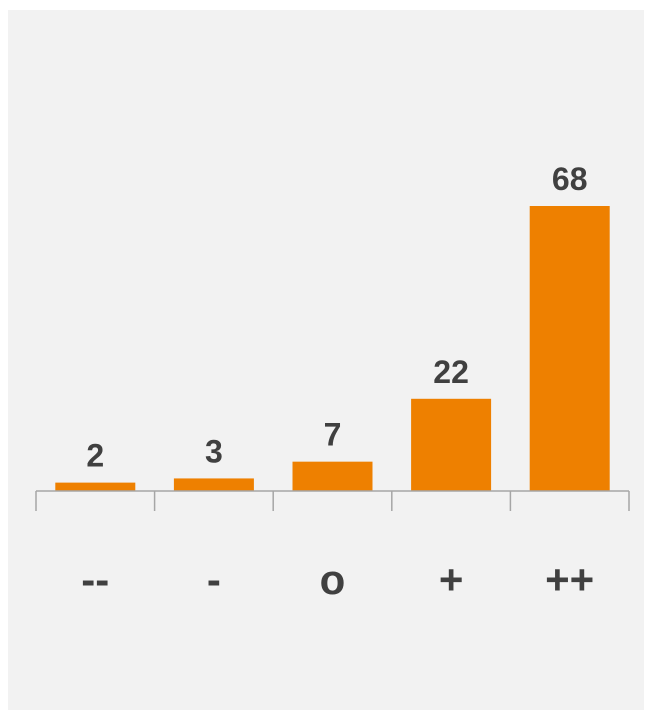  What do you see at coordinates (332, 501) in the screenshot?
I see `x-axis-ticks-layer` at bounding box center [332, 501].